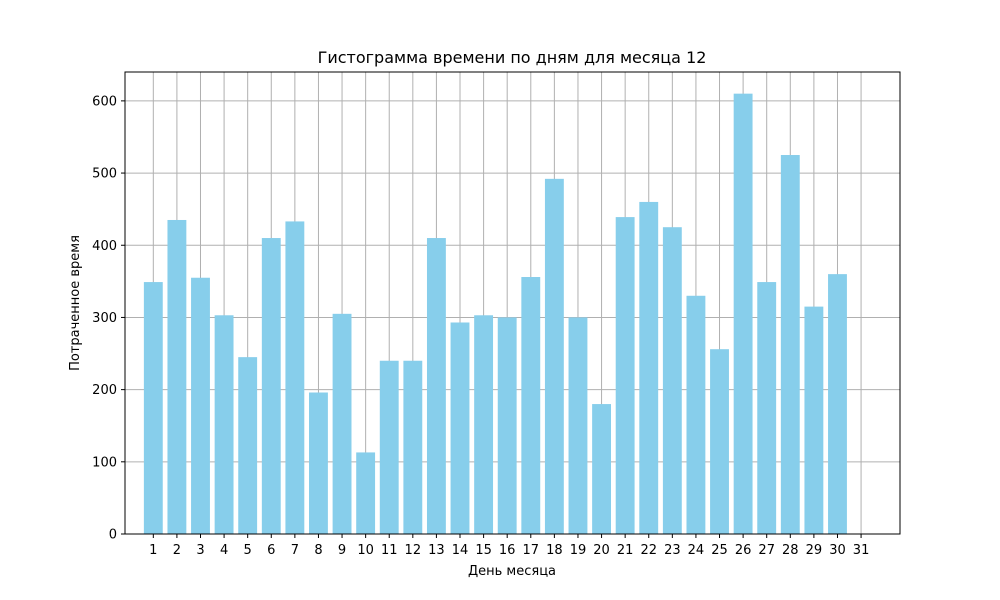  I want to click on x-tick-label: 20, so click(601, 550).